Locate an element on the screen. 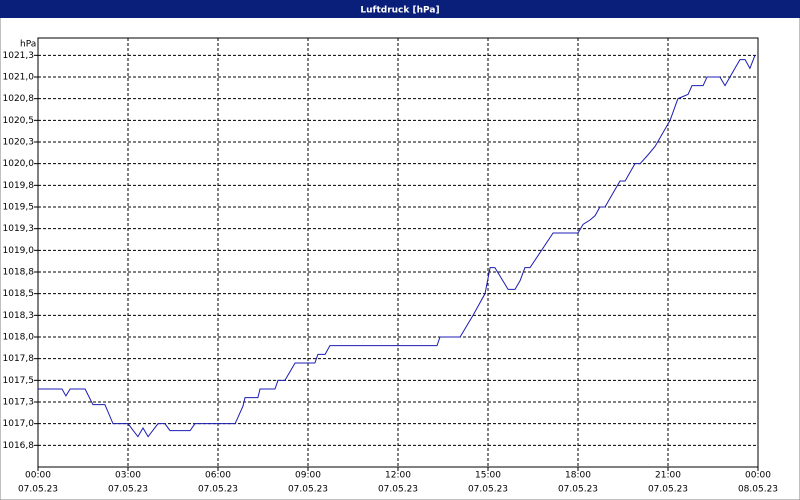  y-tick-label: 1020,3 is located at coordinates (19, 143).